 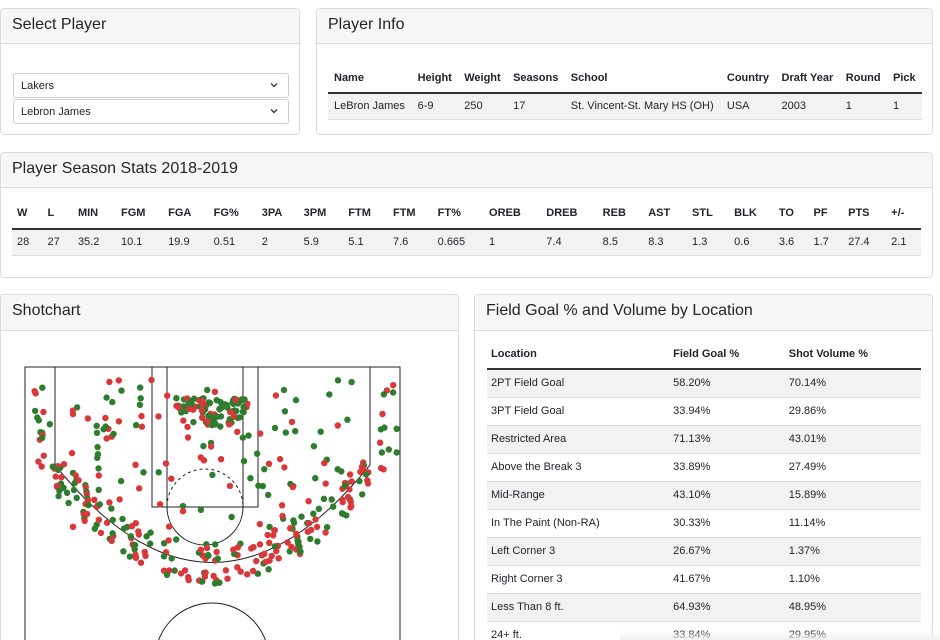 What do you see at coordinates (704, 411) in the screenshot?
I see `table-row: 3PT Field Goal 33.94% 29.86%` at bounding box center [704, 411].